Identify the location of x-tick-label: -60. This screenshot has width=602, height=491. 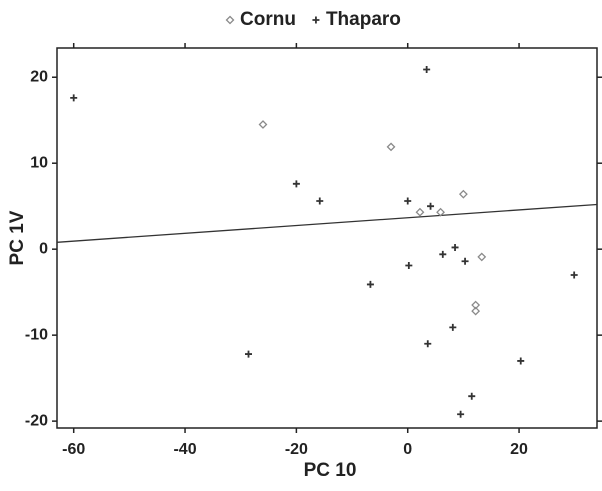
(73, 449).